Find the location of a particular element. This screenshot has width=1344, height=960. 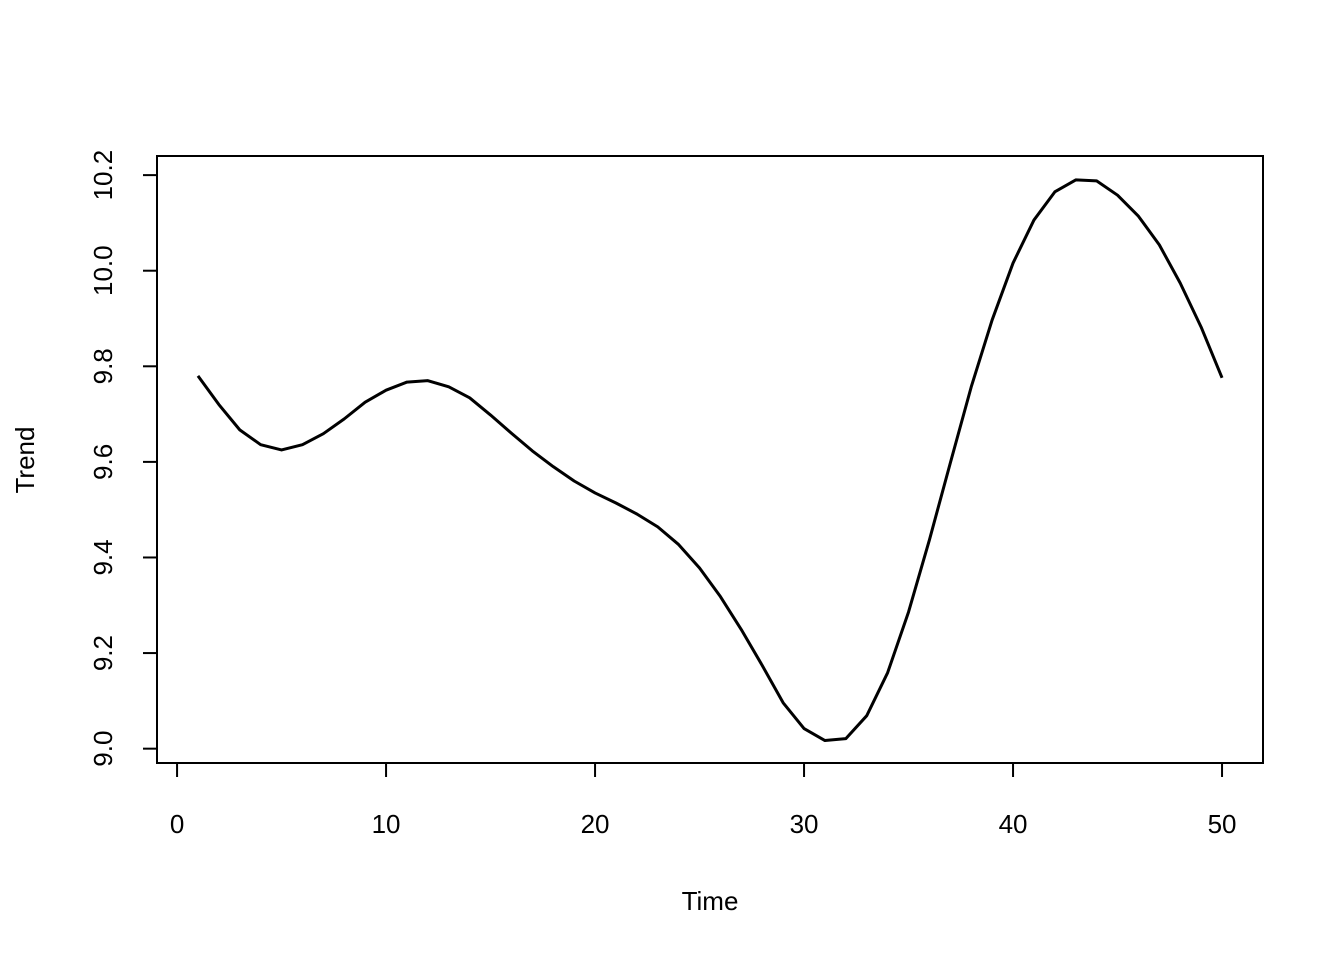

y-tick-label: 9.0 is located at coordinates (103, 749).